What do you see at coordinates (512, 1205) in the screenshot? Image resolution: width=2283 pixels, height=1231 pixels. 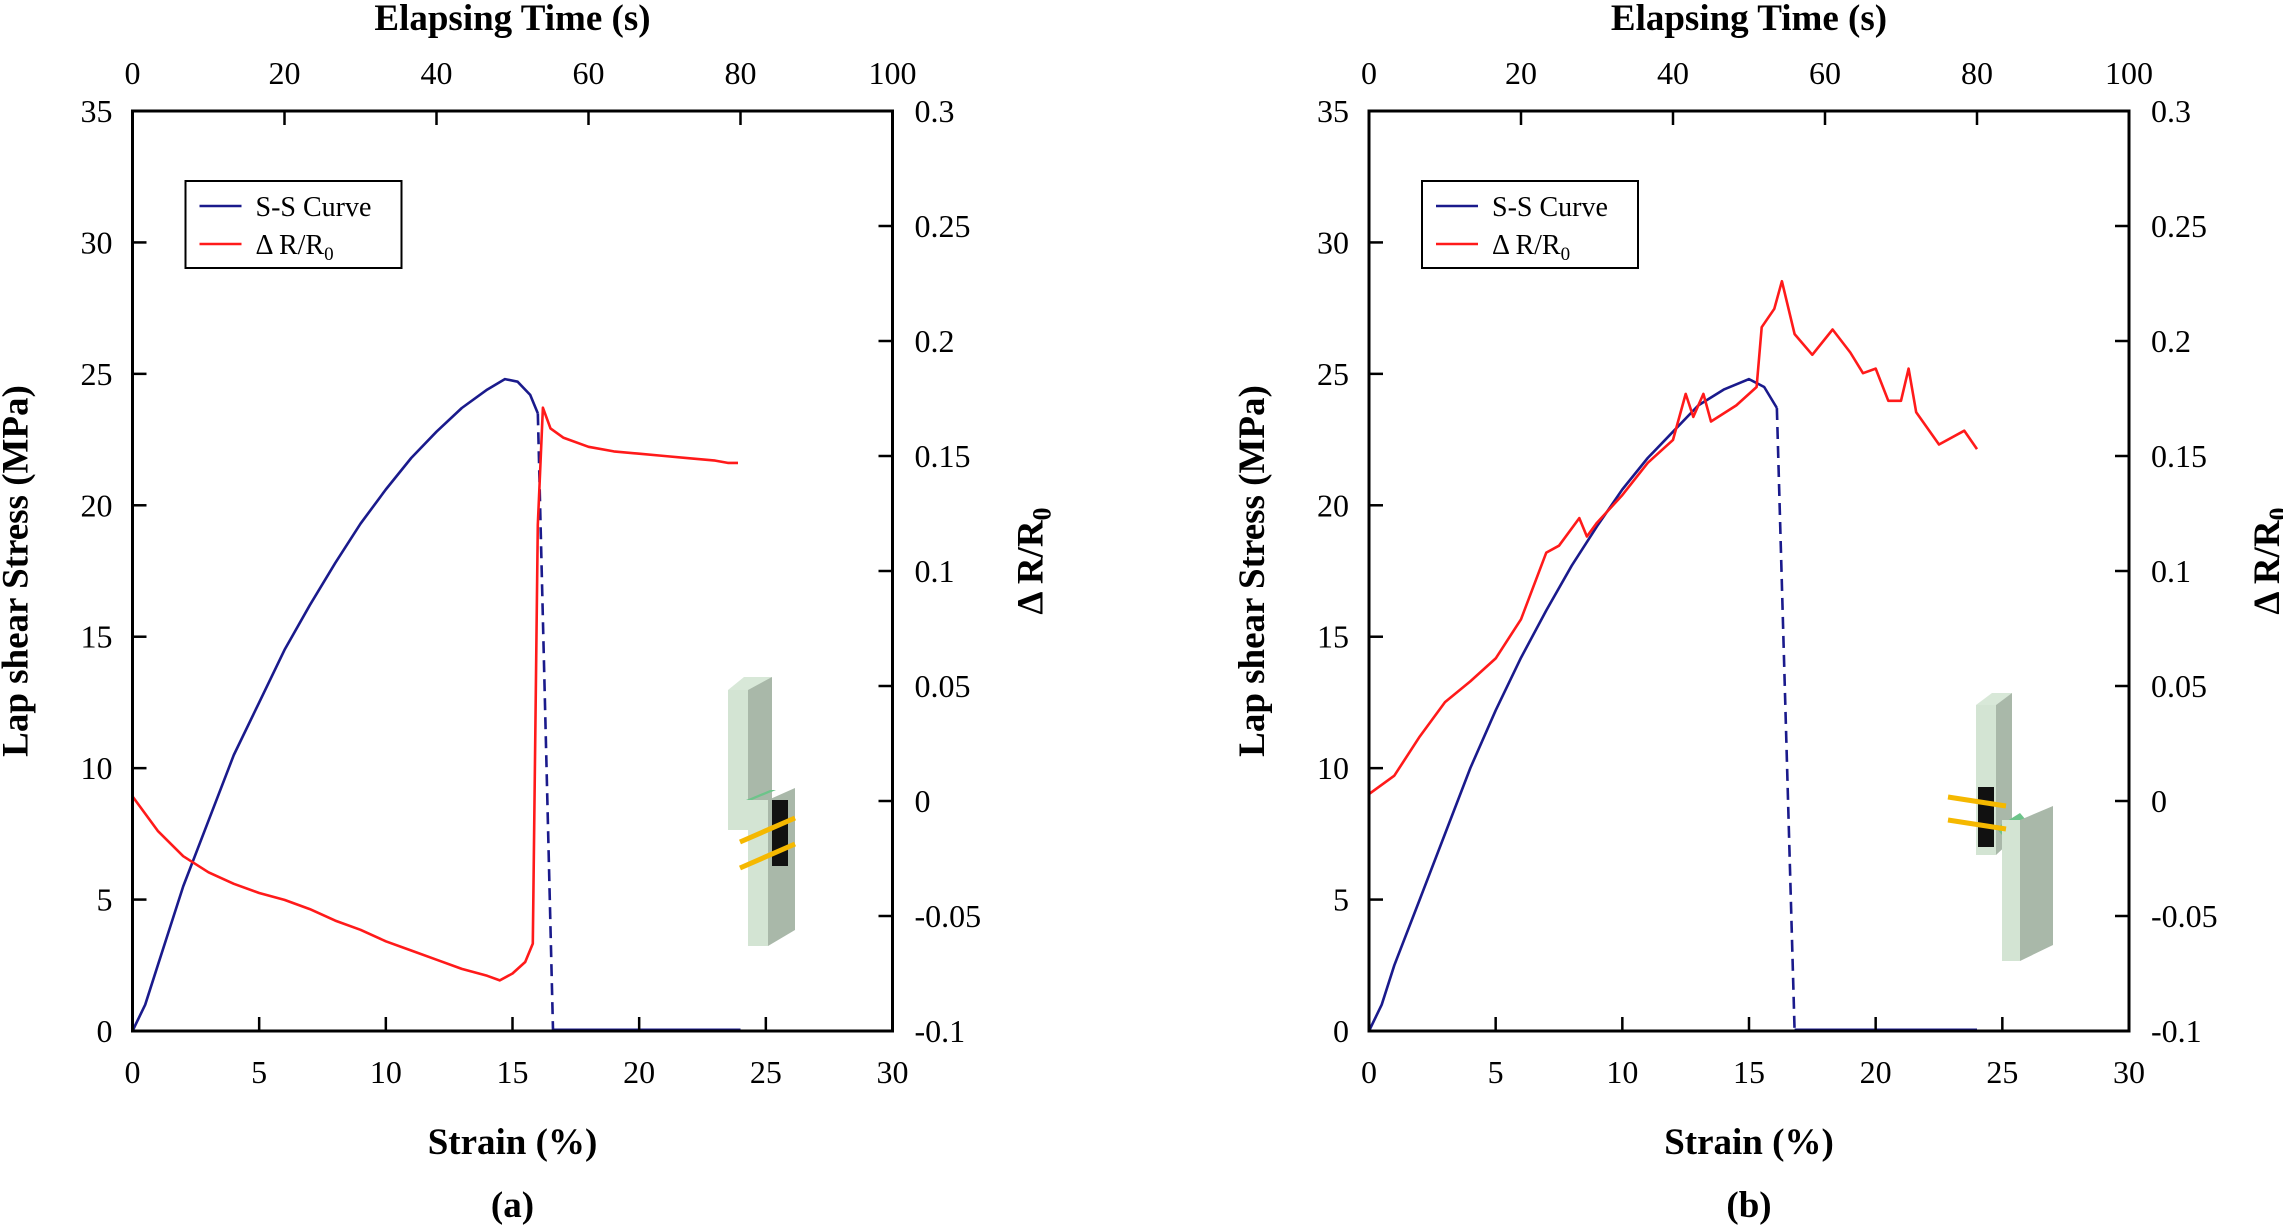 I see `panel-label: (a)` at bounding box center [512, 1205].